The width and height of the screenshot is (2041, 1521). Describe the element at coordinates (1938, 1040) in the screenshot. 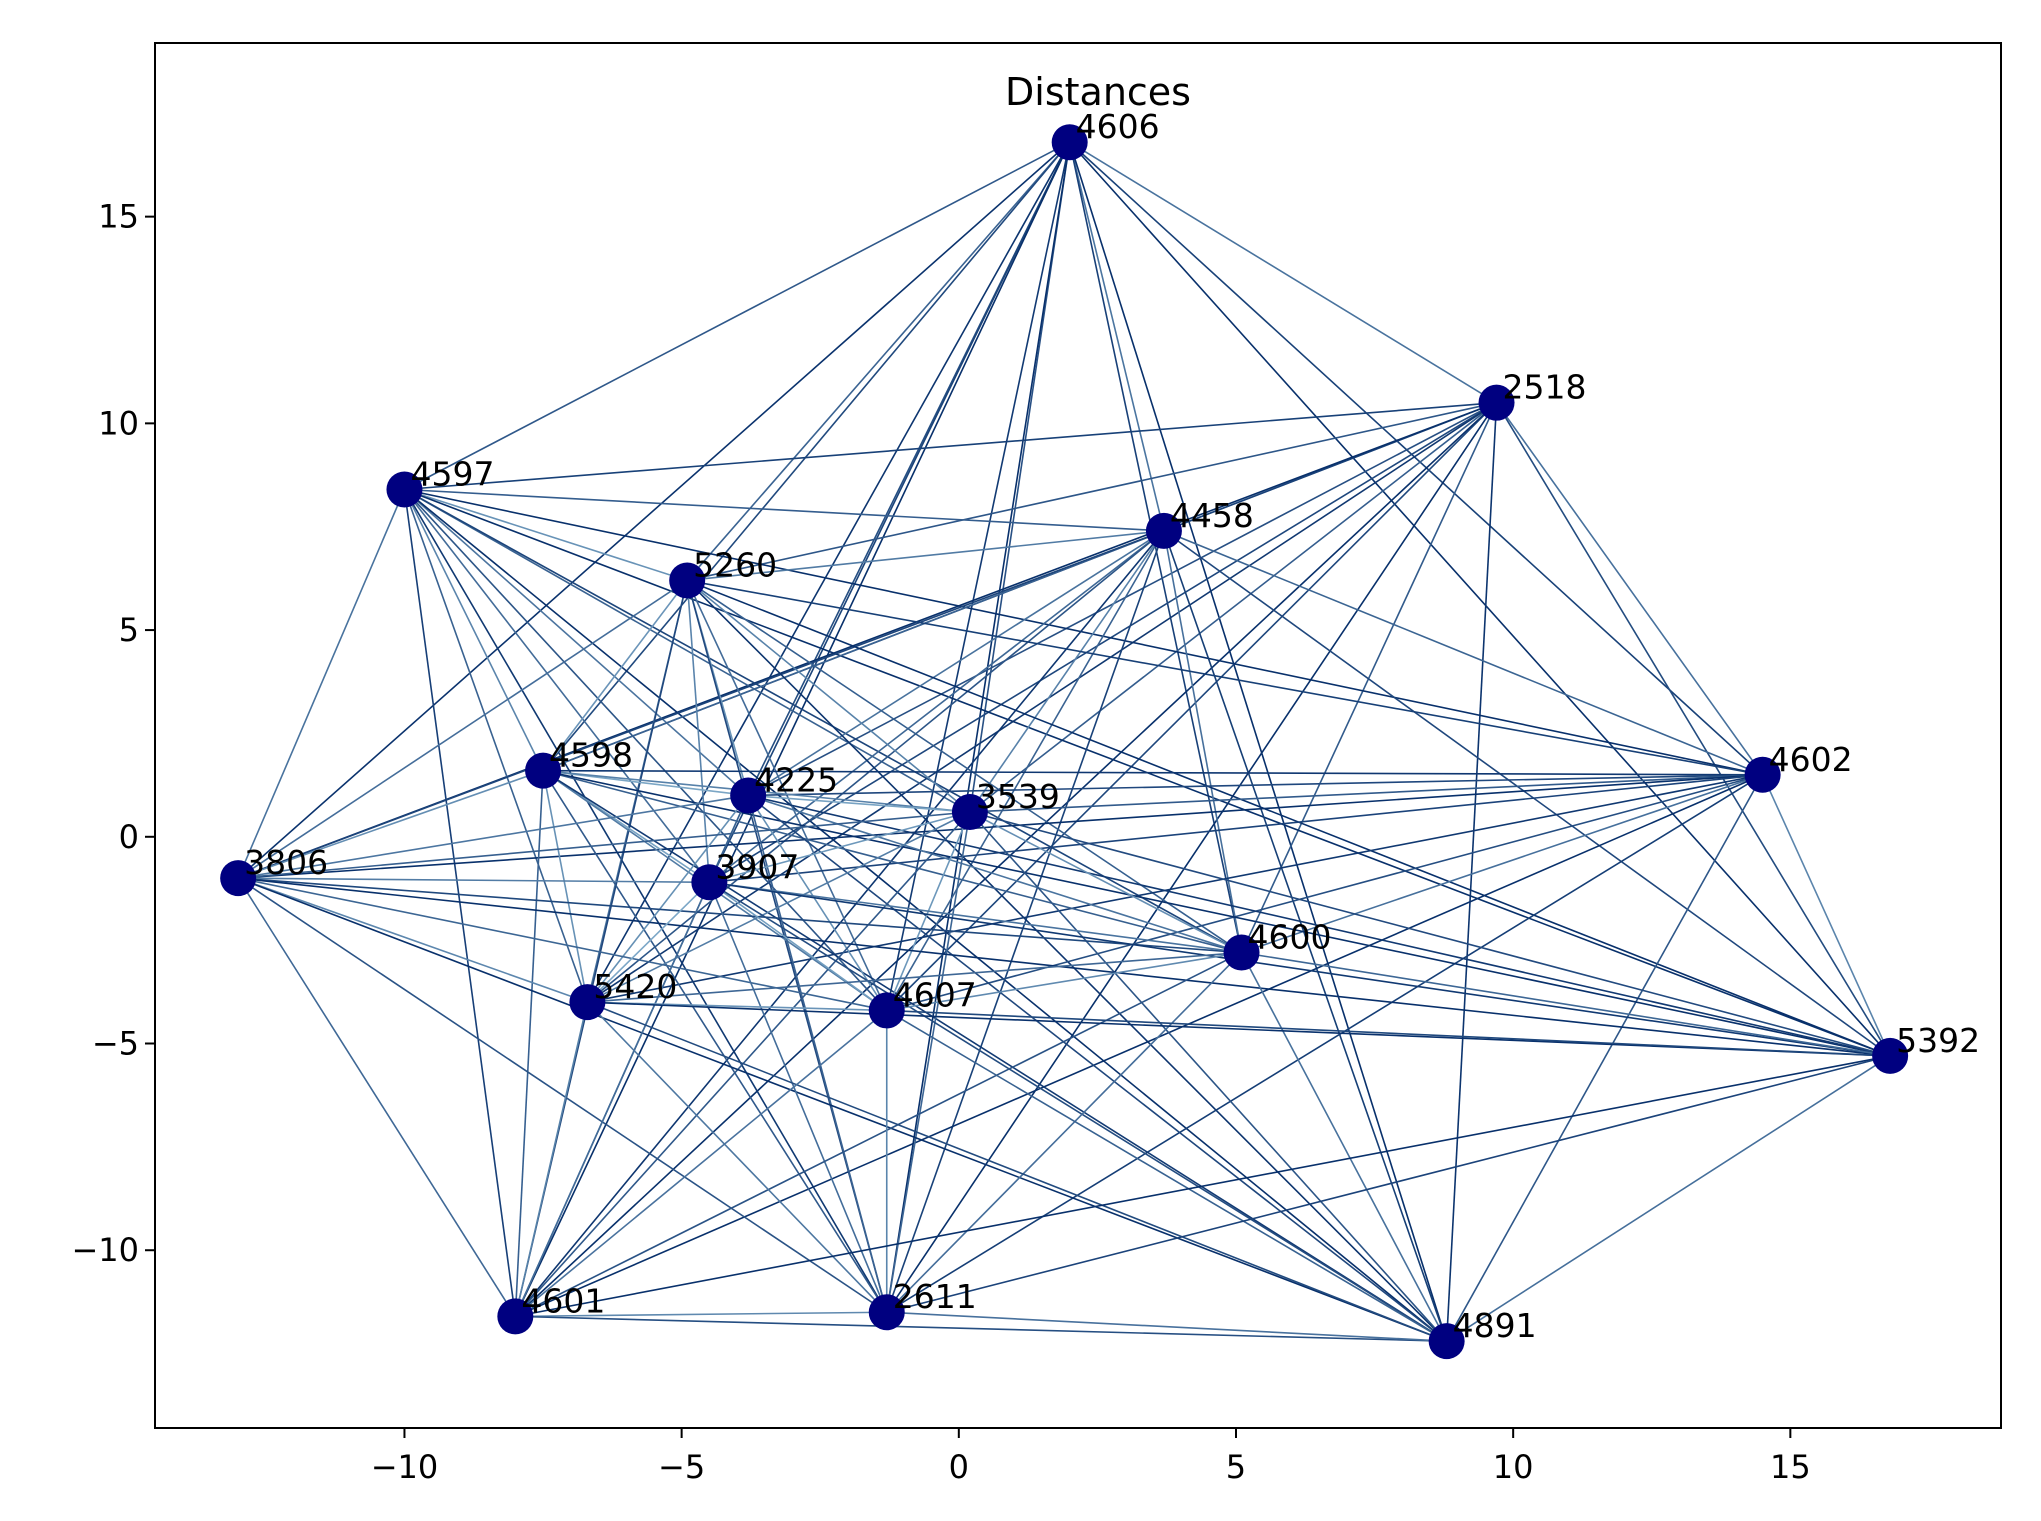

I see `node-label-5392: 5392` at that location.